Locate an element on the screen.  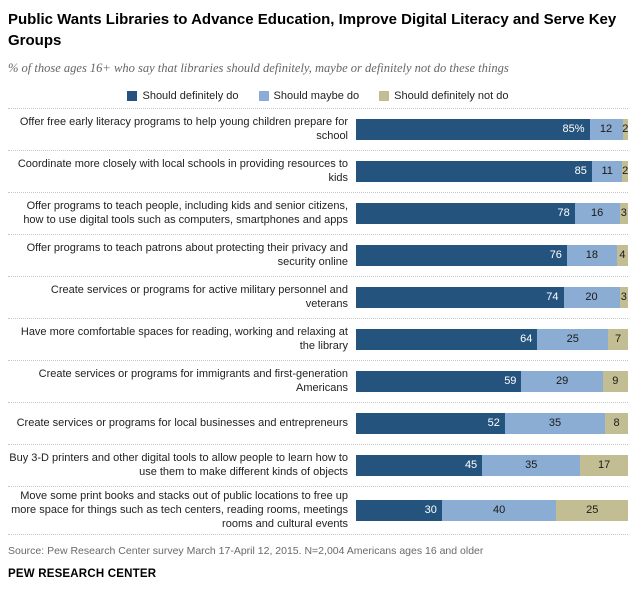
bar-segment-maybe: 12 is located at coordinates (606, 129).